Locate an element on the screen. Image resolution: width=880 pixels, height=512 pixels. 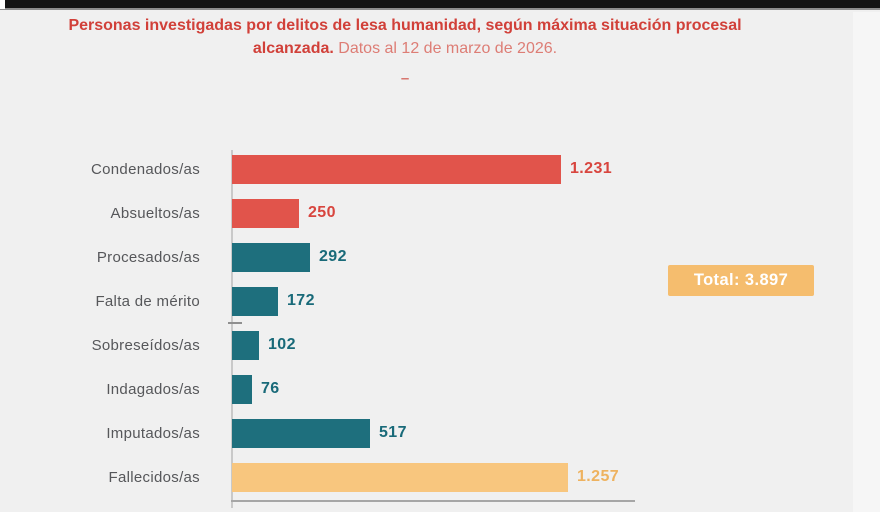
category-label: Indagados/as is located at coordinates (153, 389).